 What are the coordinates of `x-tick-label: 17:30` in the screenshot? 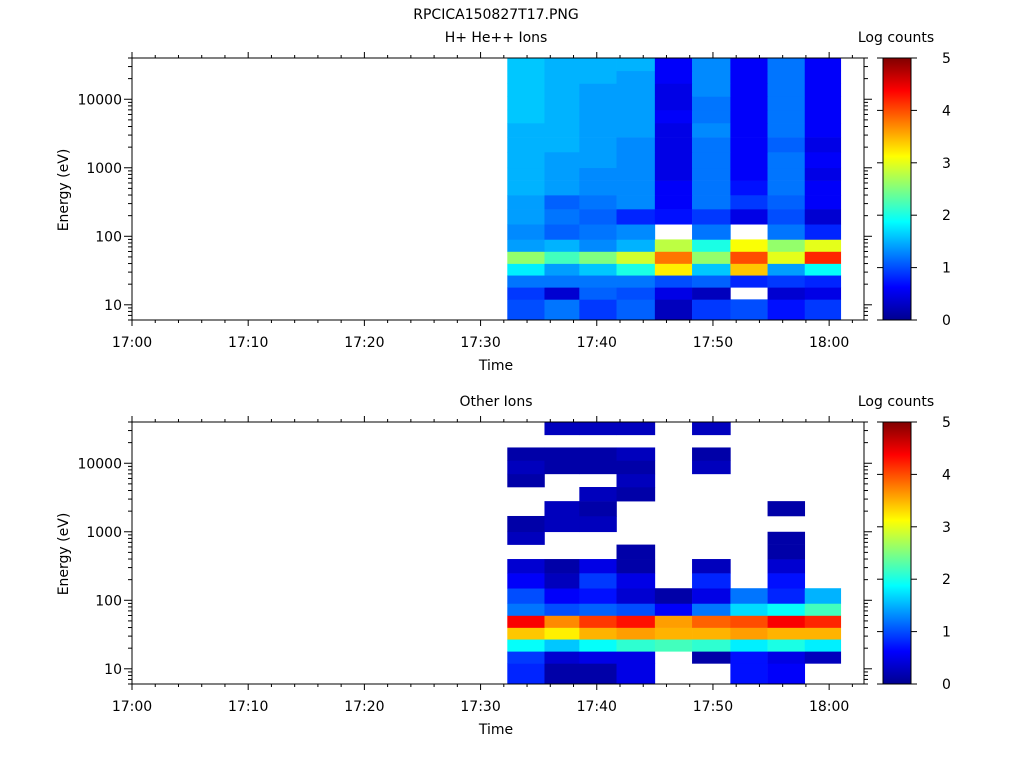 It's located at (480, 343).